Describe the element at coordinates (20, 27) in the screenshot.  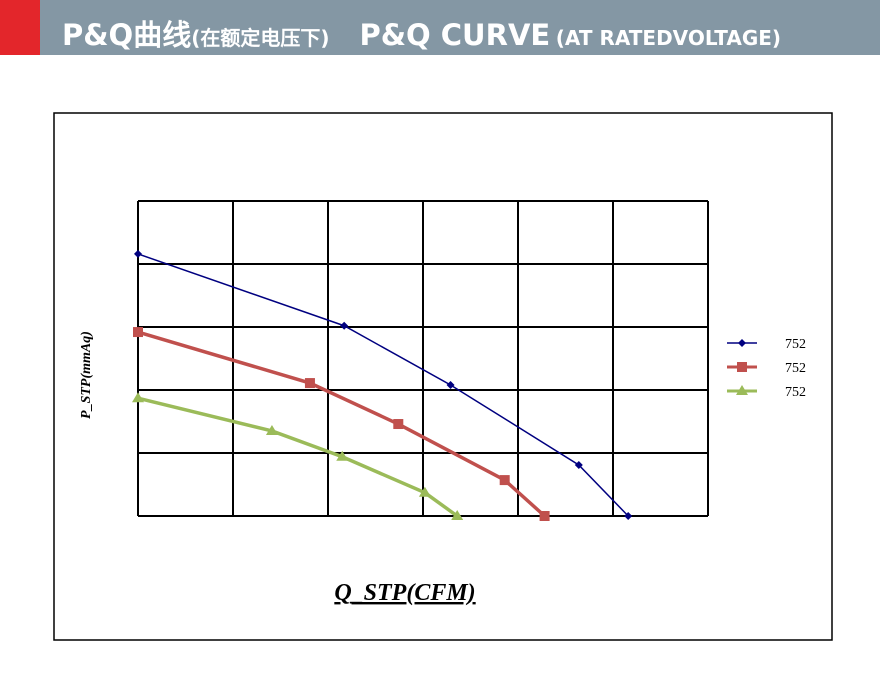
I see `header-accent` at that location.